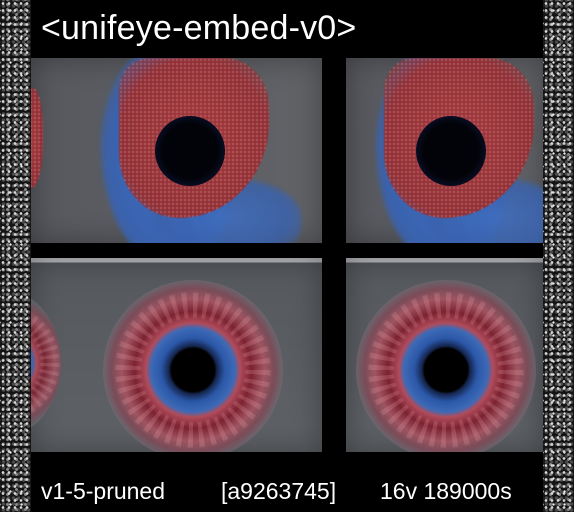 Image resolution: width=574 pixels, height=512 pixels. I want to click on glitter-border-left, so click(15, 256).